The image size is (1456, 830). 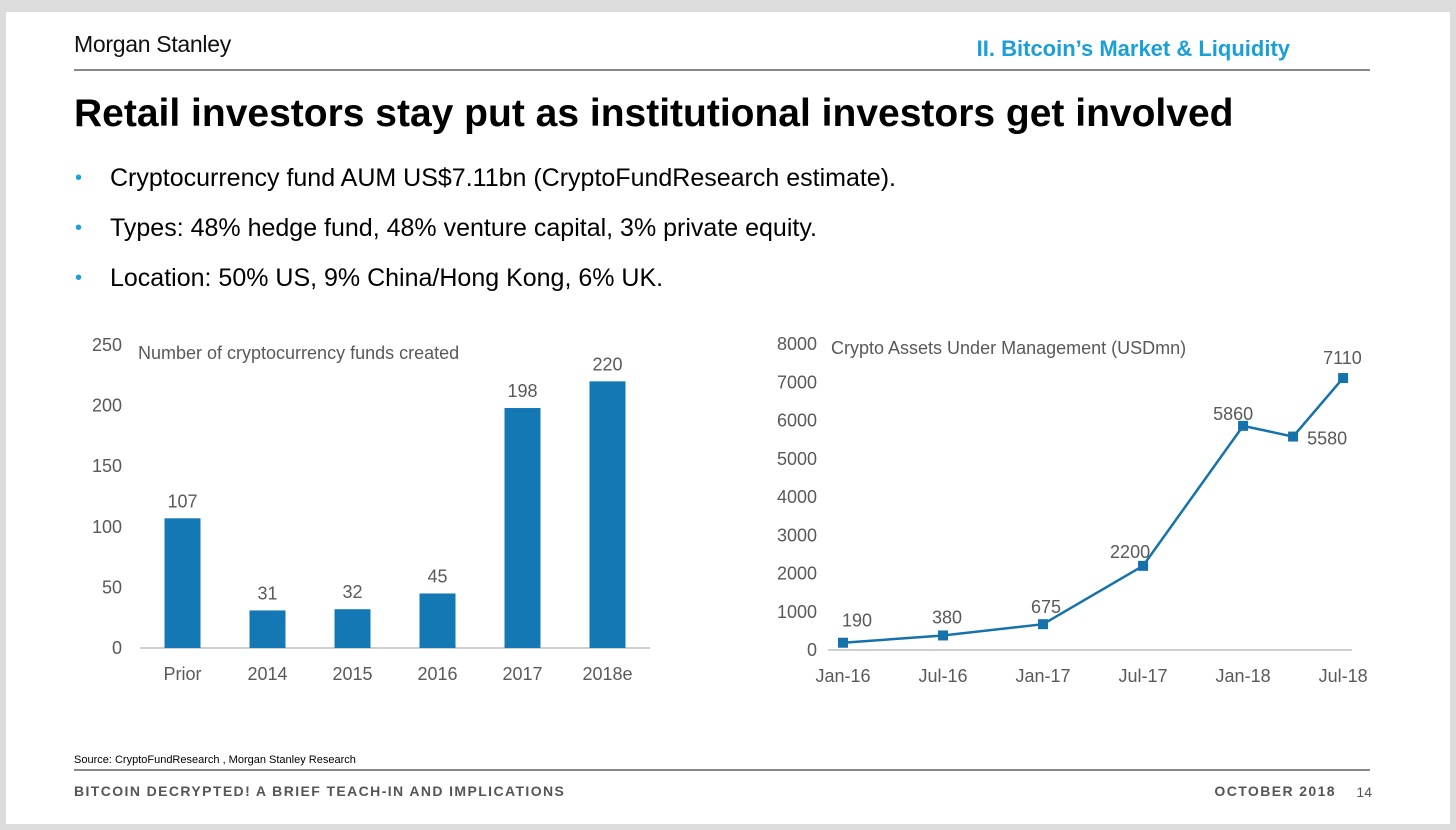 I want to click on data-label: 190, so click(x=857, y=621).